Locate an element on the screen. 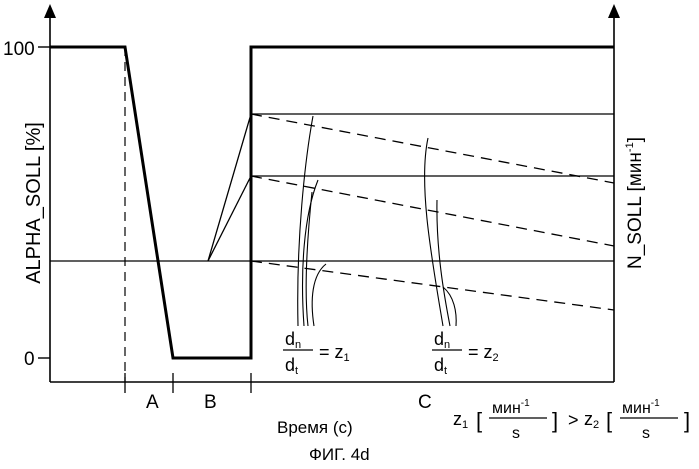 The width and height of the screenshot is (699, 469). tick-label-0: 0 is located at coordinates (29, 359).